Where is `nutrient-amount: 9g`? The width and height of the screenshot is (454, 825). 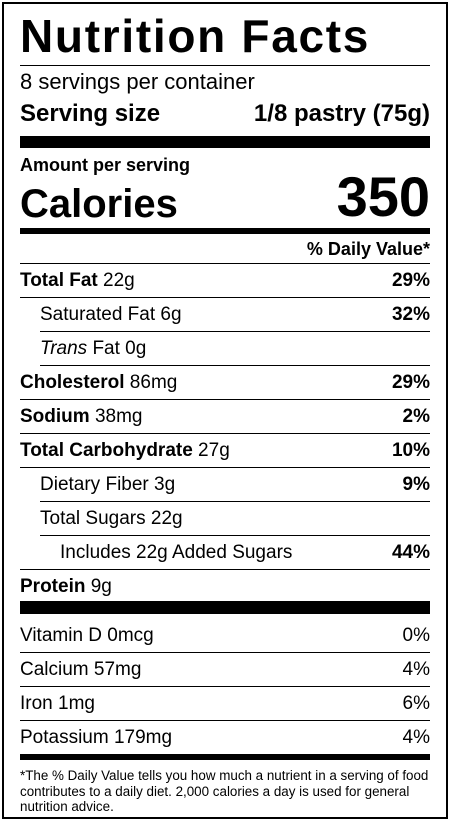 nutrient-amount: 9g is located at coordinates (98, 586).